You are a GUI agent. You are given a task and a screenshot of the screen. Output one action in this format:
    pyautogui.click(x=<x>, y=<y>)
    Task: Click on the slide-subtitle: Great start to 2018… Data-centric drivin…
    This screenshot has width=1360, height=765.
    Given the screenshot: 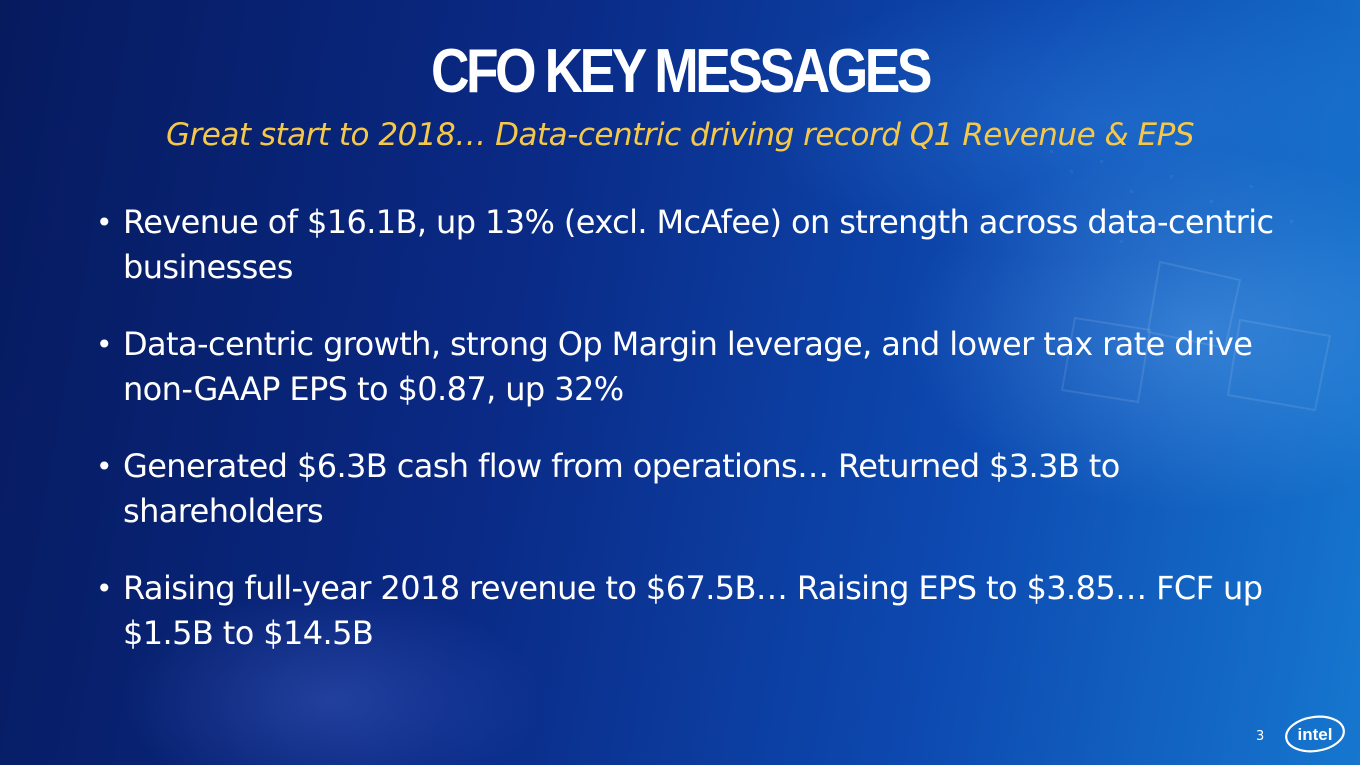 What is the action you would take?
    pyautogui.click(x=680, y=135)
    